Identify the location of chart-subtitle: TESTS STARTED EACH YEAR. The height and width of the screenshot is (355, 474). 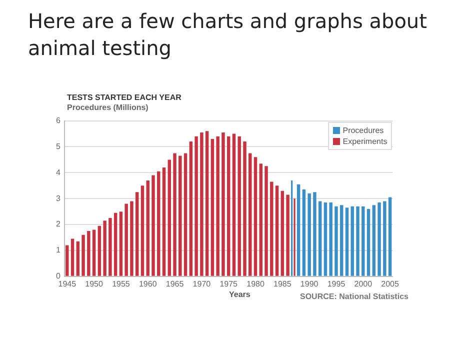
(124, 97).